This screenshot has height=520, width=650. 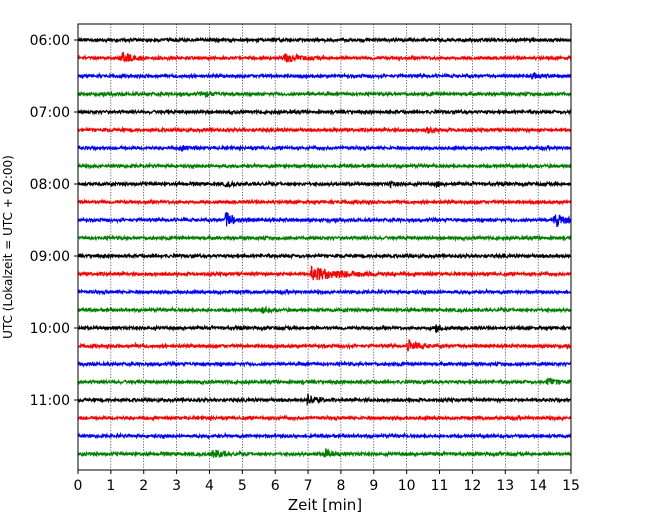 What do you see at coordinates (440, 486) in the screenshot?
I see `x-tick-label-11: 11` at bounding box center [440, 486].